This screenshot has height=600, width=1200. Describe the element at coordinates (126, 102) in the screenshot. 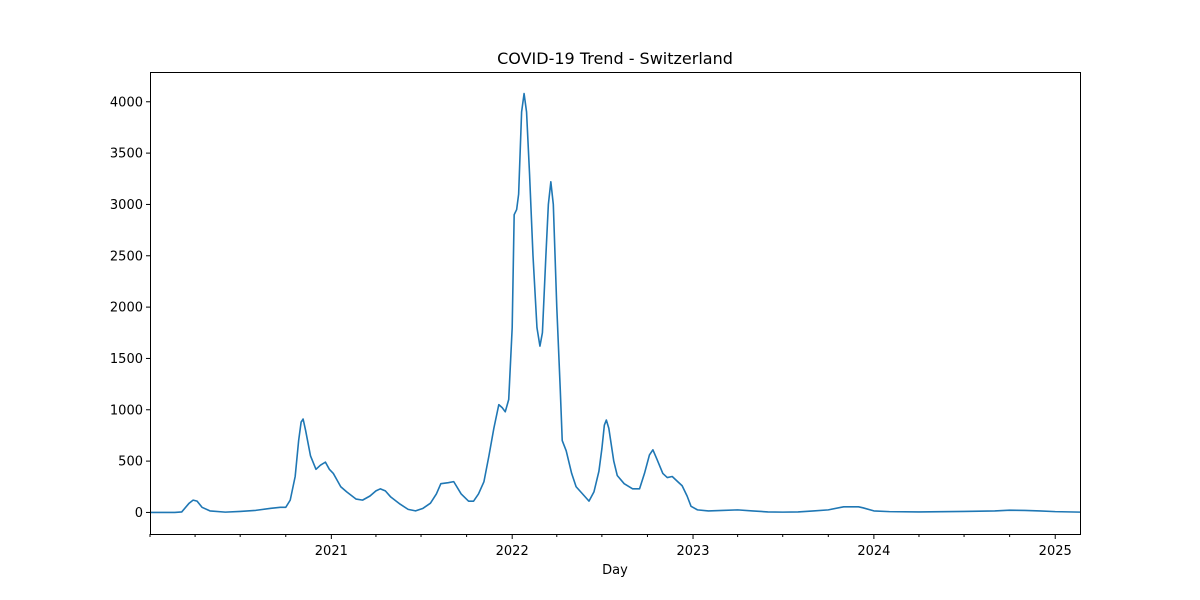

I see `y-tick-label: 4000` at that location.